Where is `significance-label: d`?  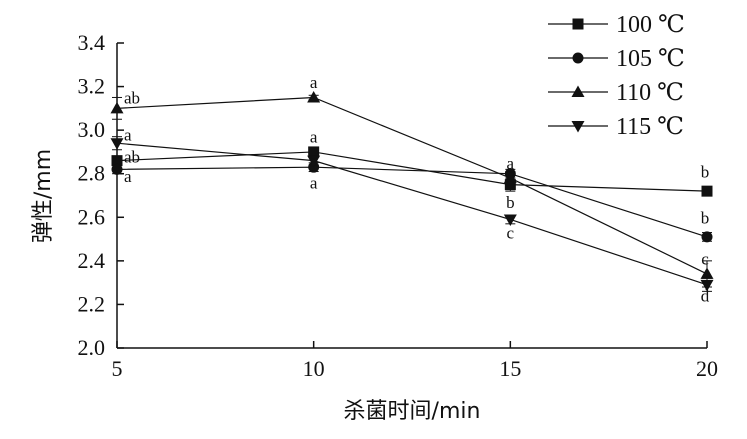
significance-label: d is located at coordinates (705, 296).